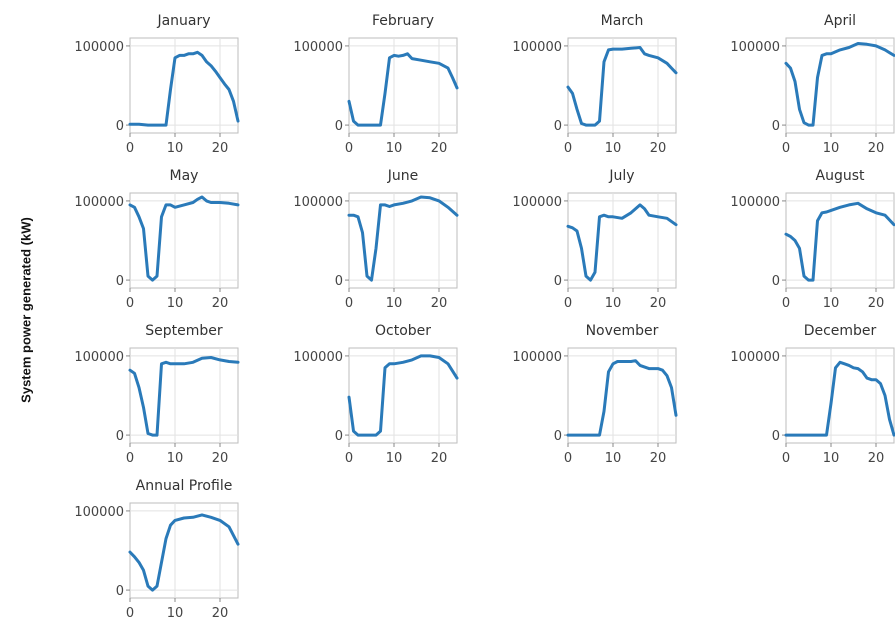 This screenshot has width=895, height=622. I want to click on subplot-title: March, so click(622, 21).